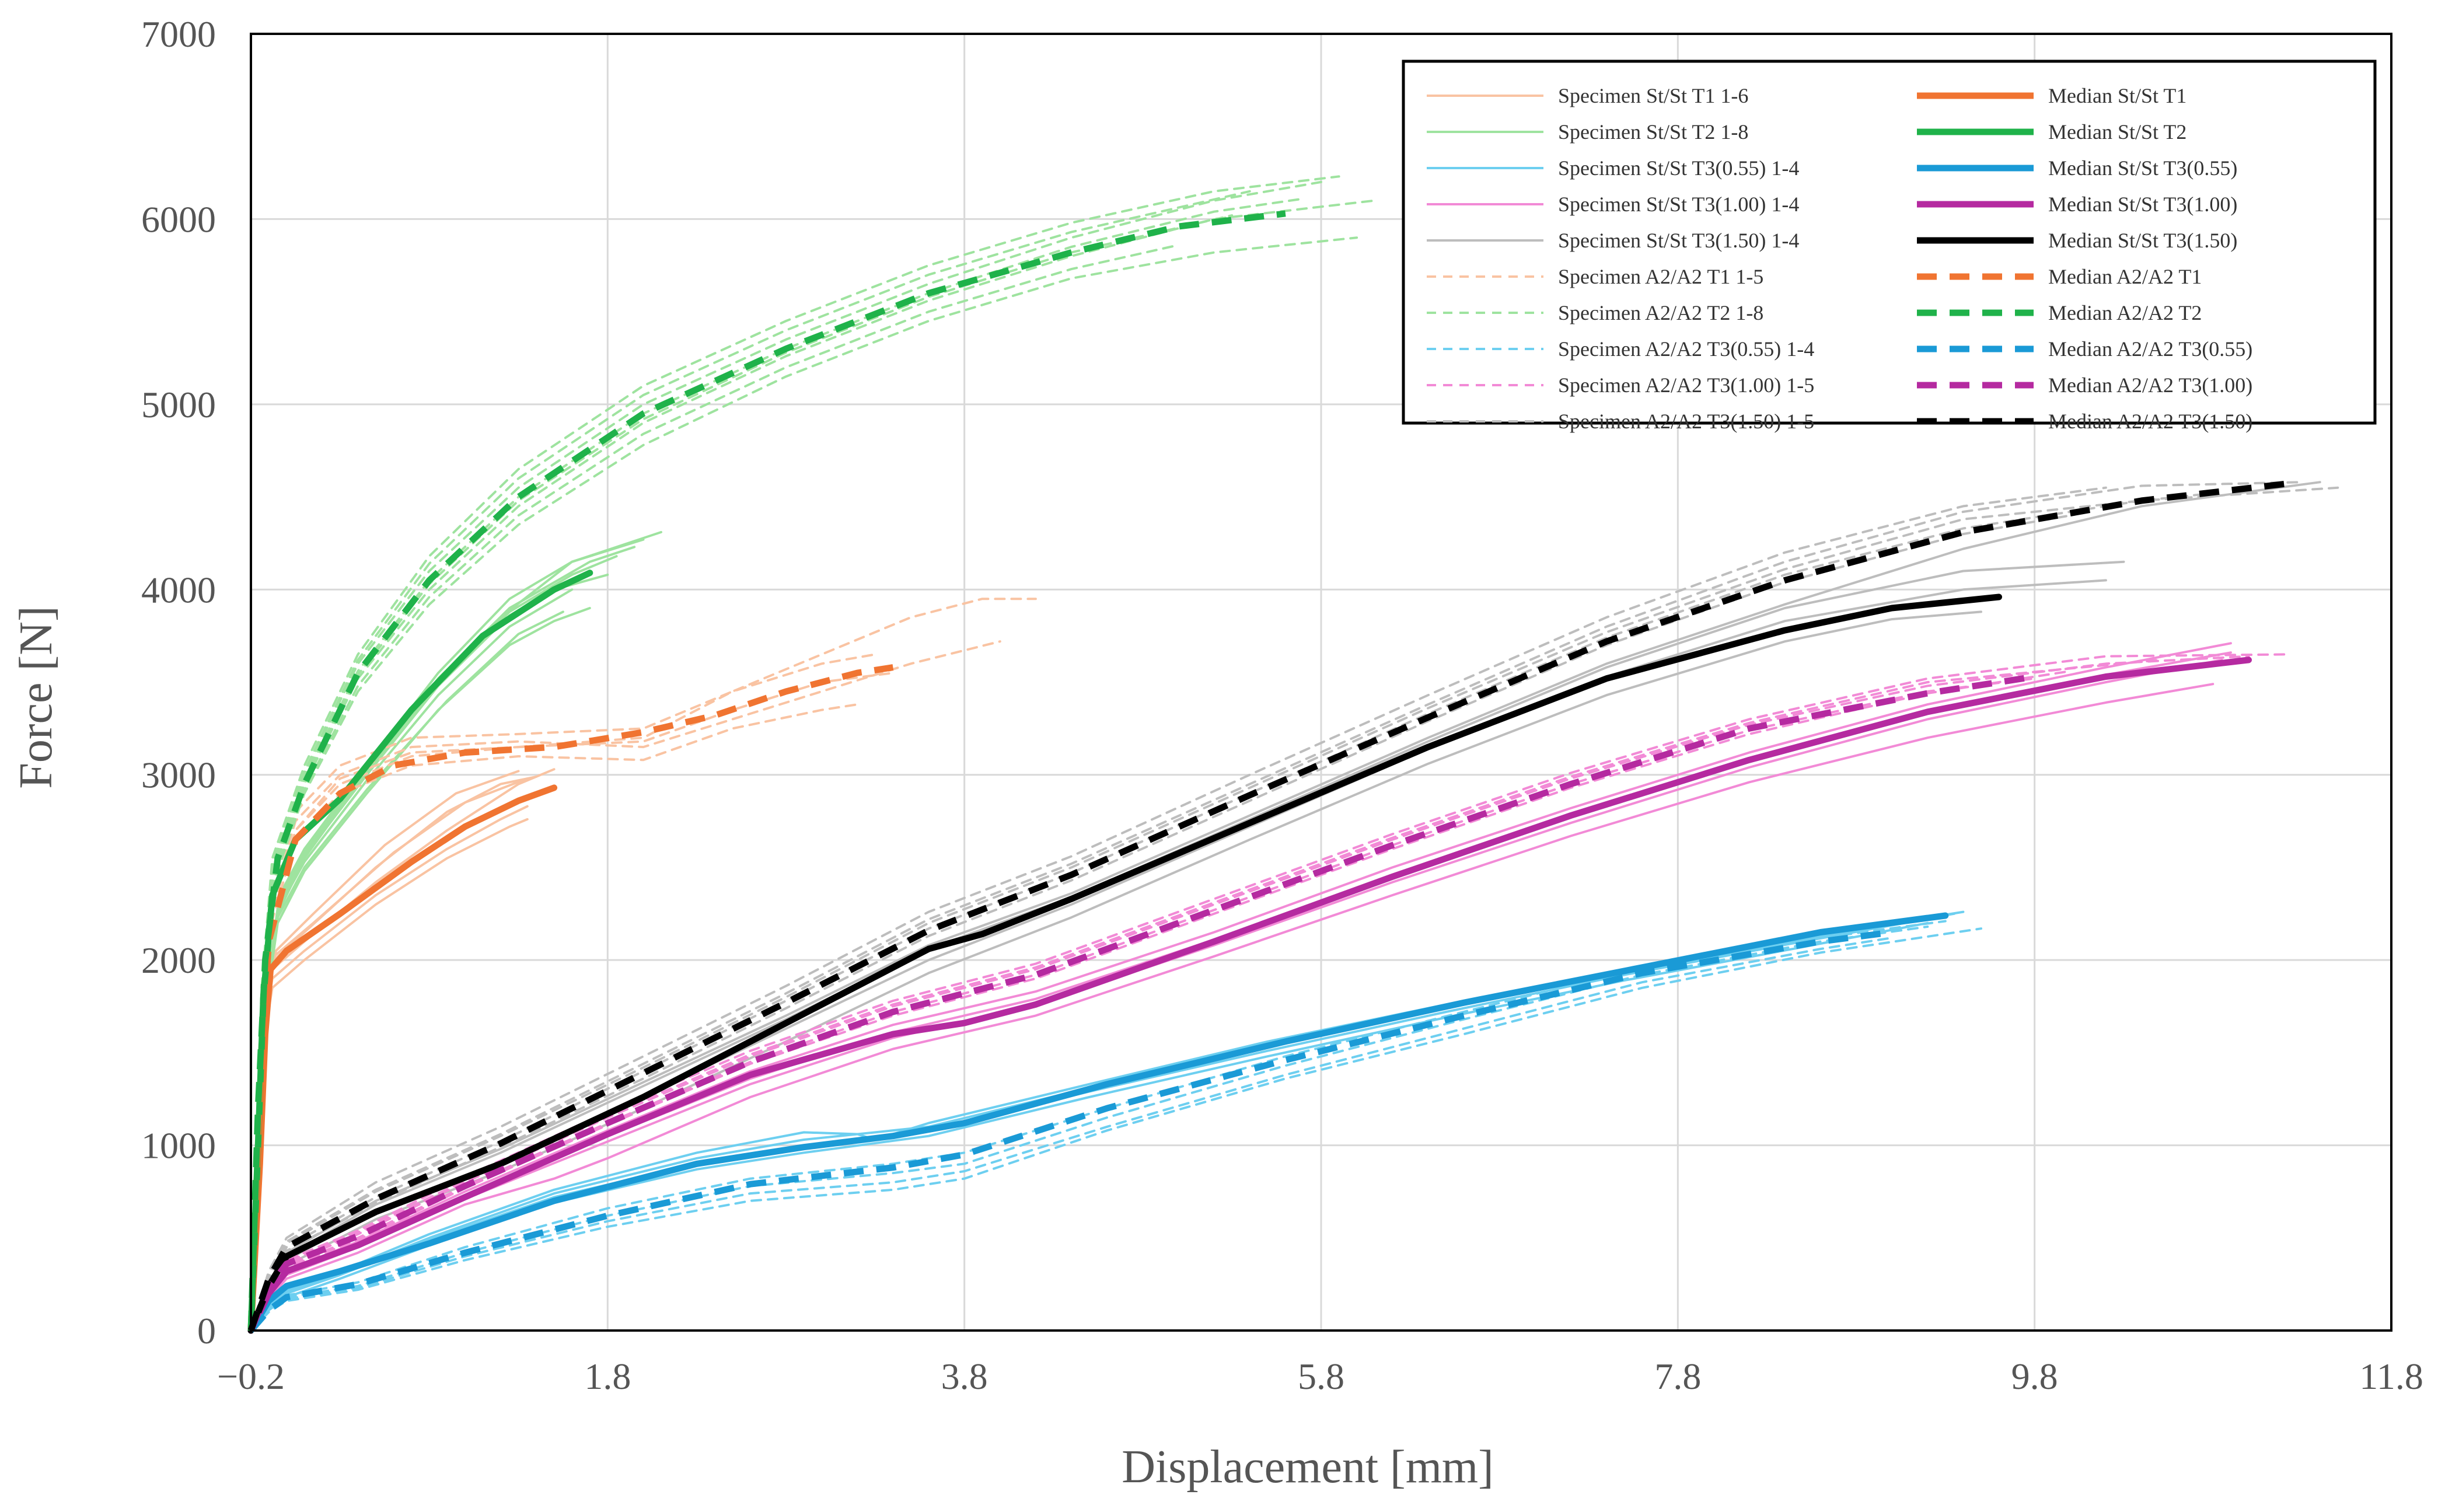 This screenshot has height=1512, width=2445. Describe the element at coordinates (2142, 168) in the screenshot. I see `legend-label: Median St/St T3(0.55)` at that location.